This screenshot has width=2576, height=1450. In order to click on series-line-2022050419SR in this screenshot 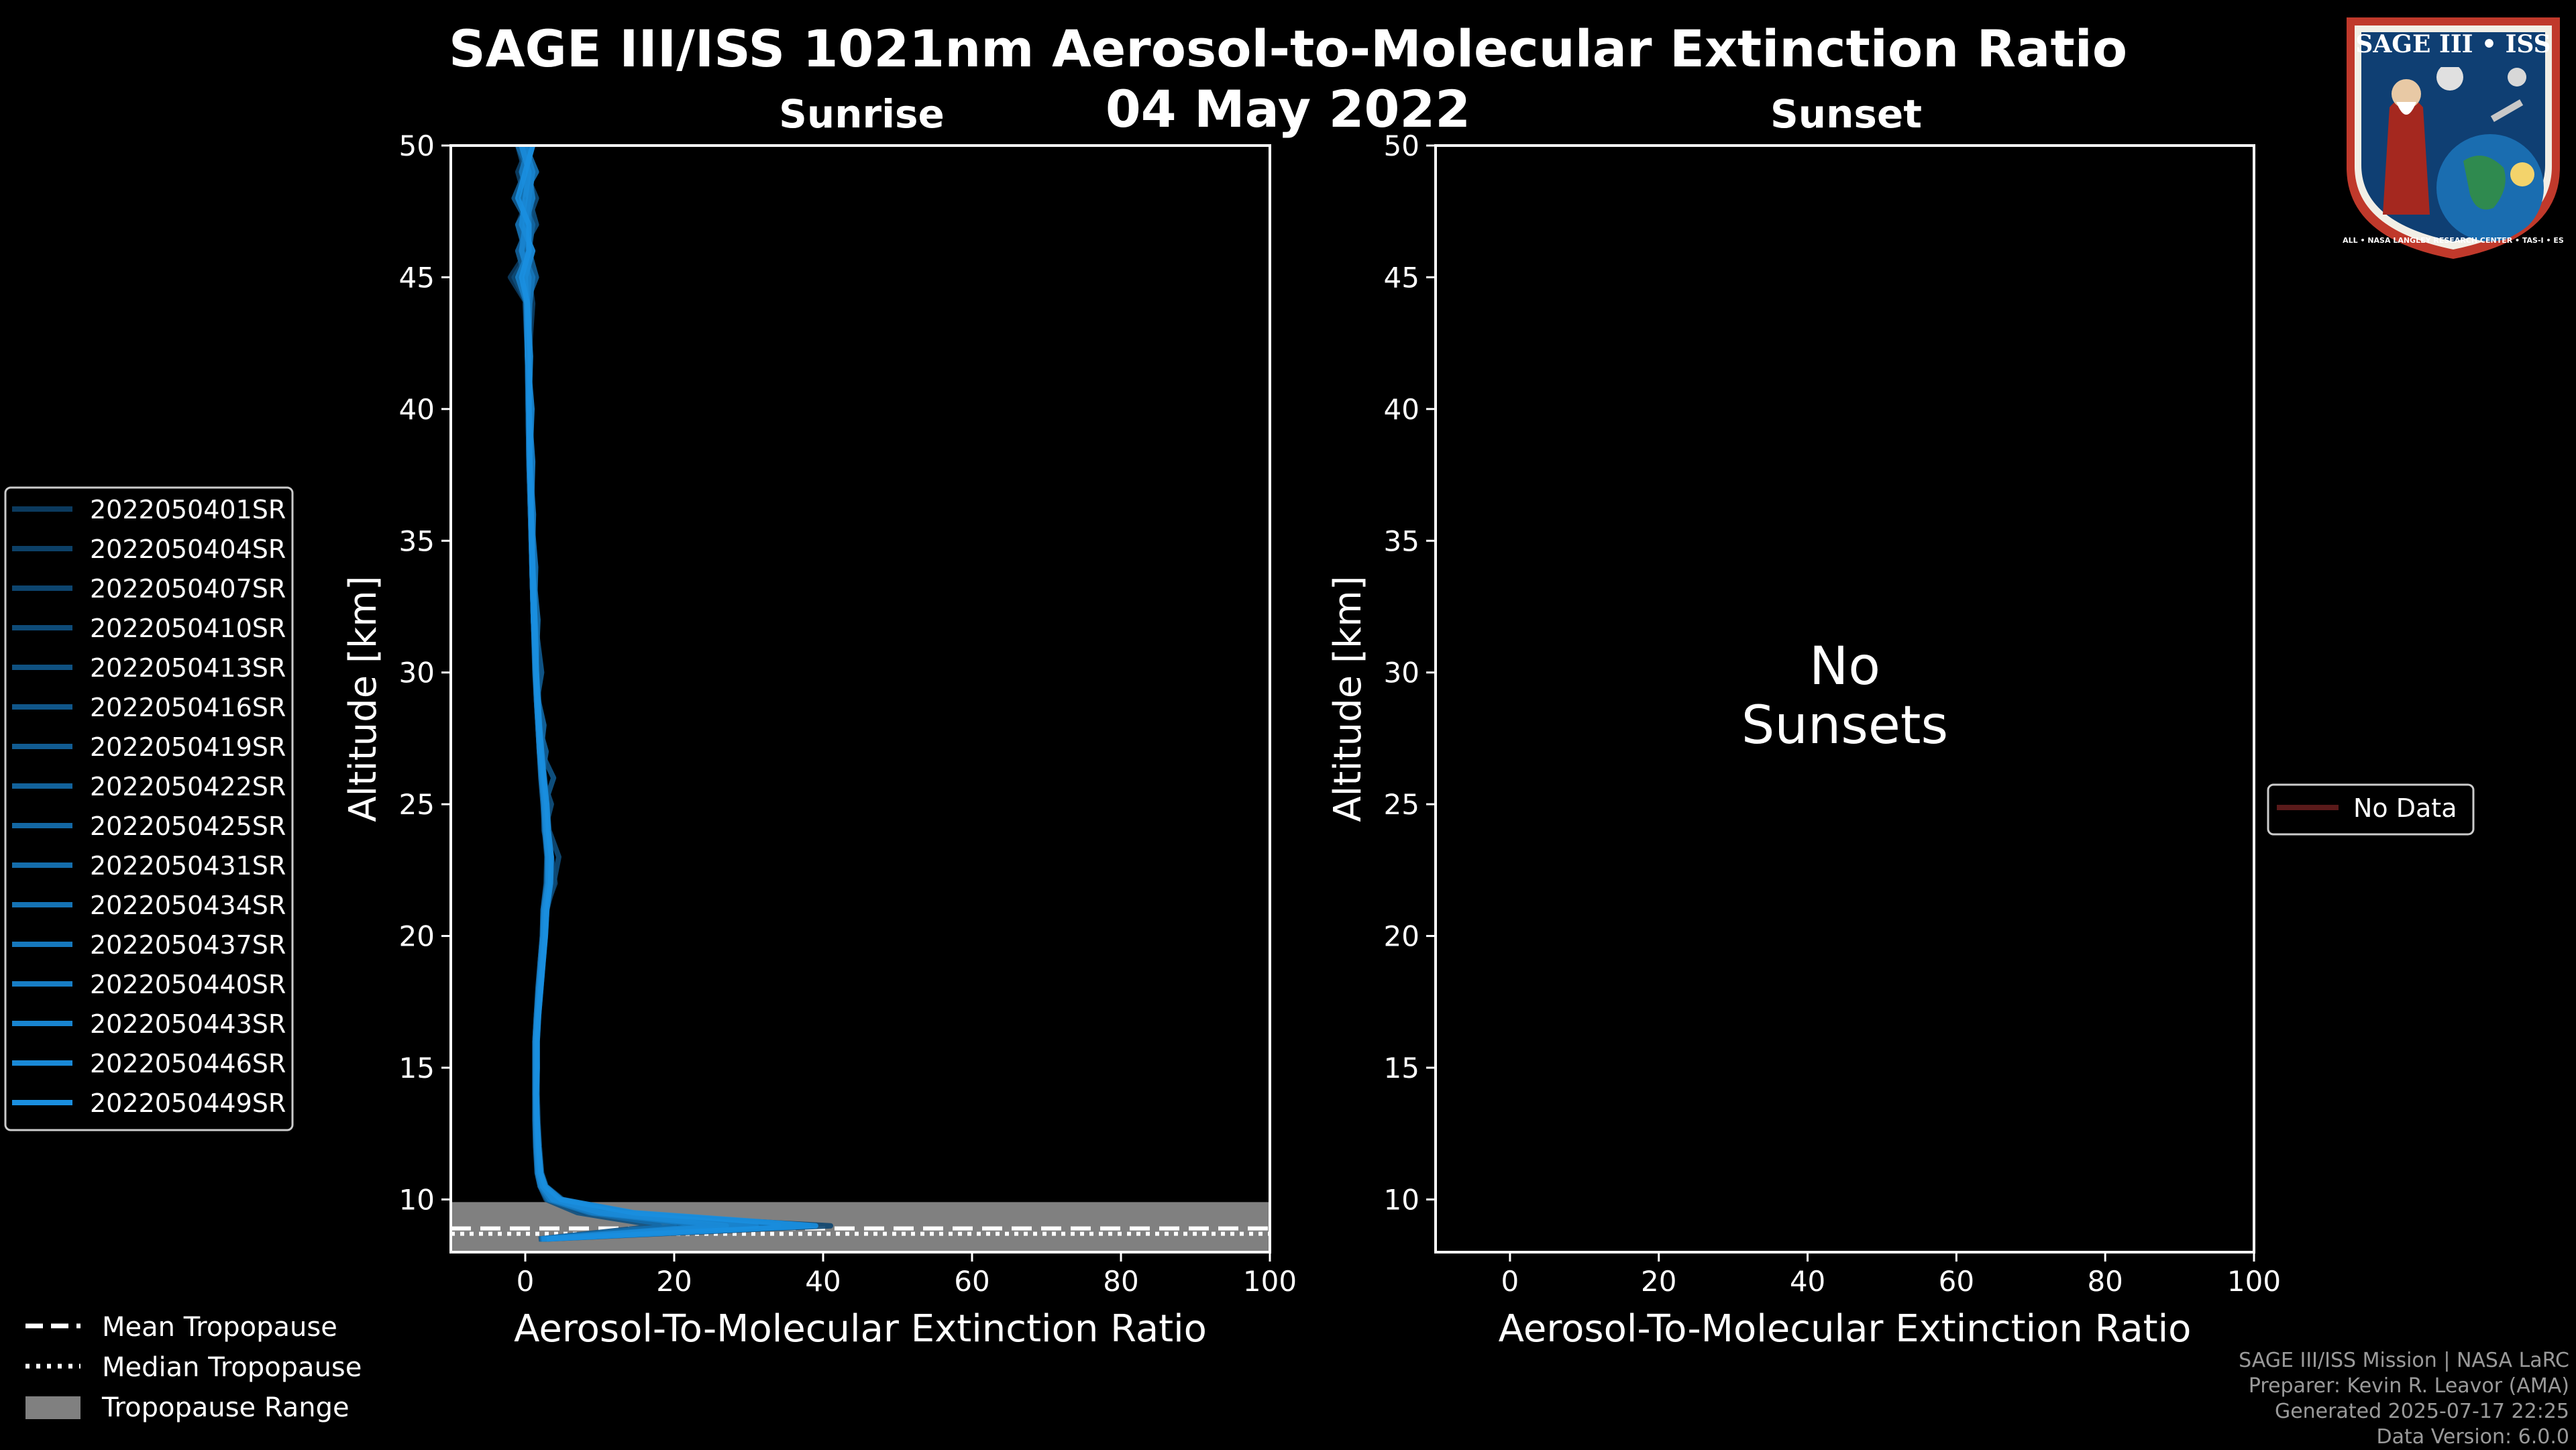, I will do `click(653, 693)`.